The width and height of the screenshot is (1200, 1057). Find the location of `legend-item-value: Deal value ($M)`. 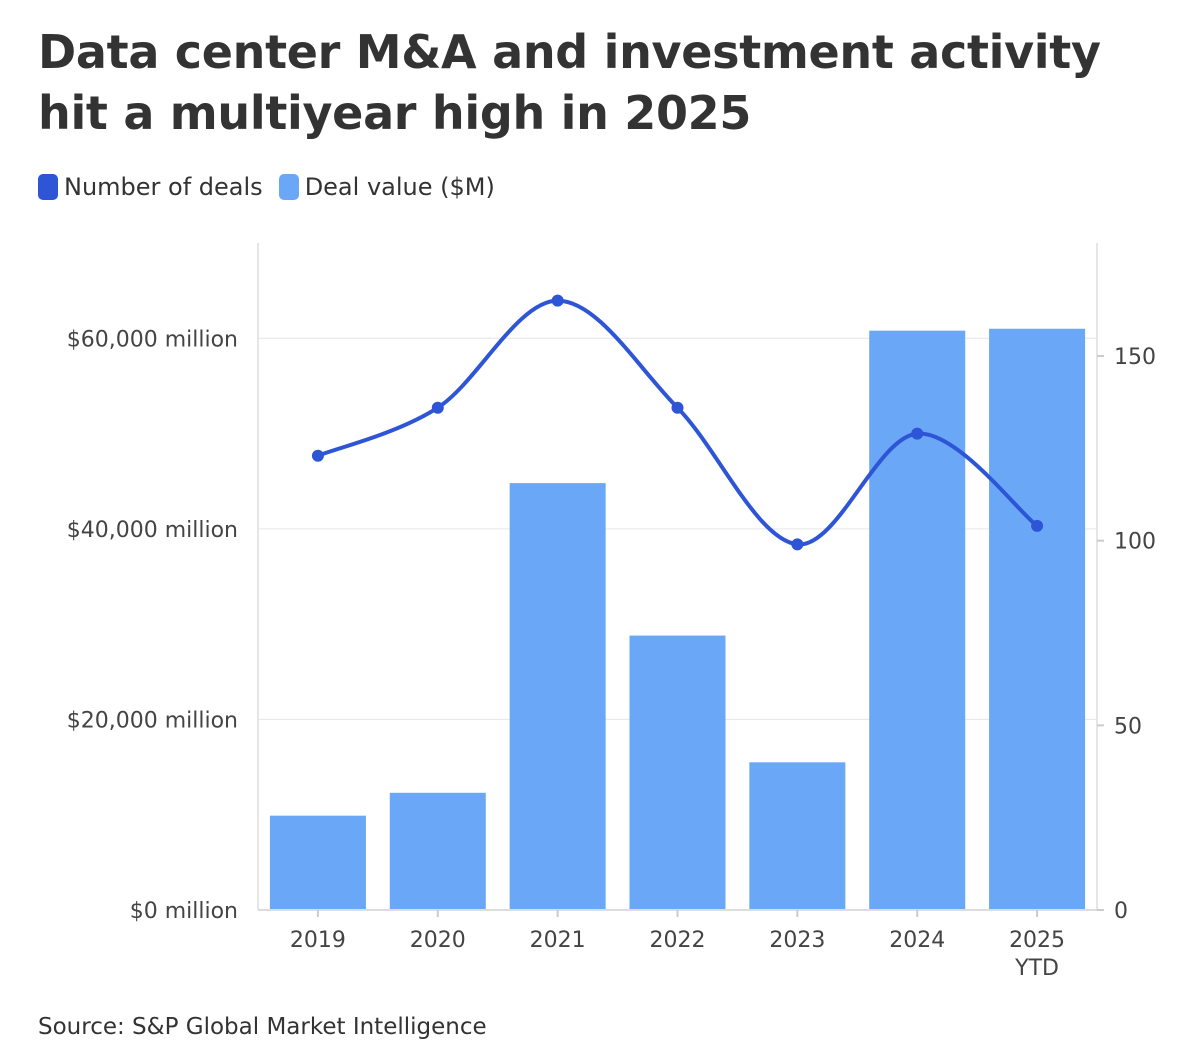

legend-item-value: Deal value ($M) is located at coordinates (386, 187).